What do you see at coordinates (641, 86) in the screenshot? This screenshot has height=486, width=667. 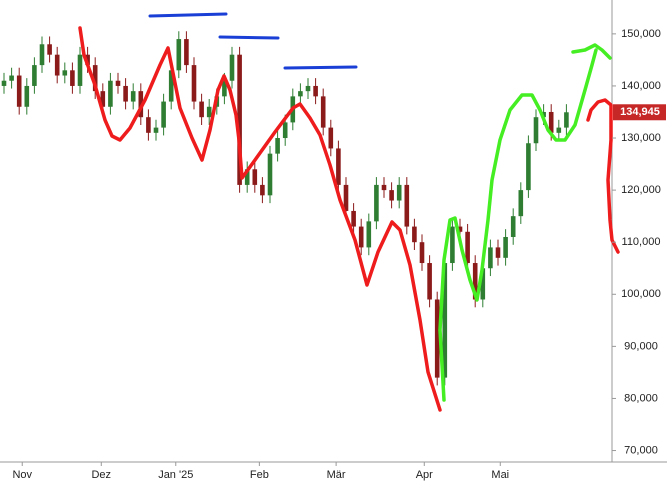 I see `y-tick-label: 140,000` at bounding box center [641, 86].